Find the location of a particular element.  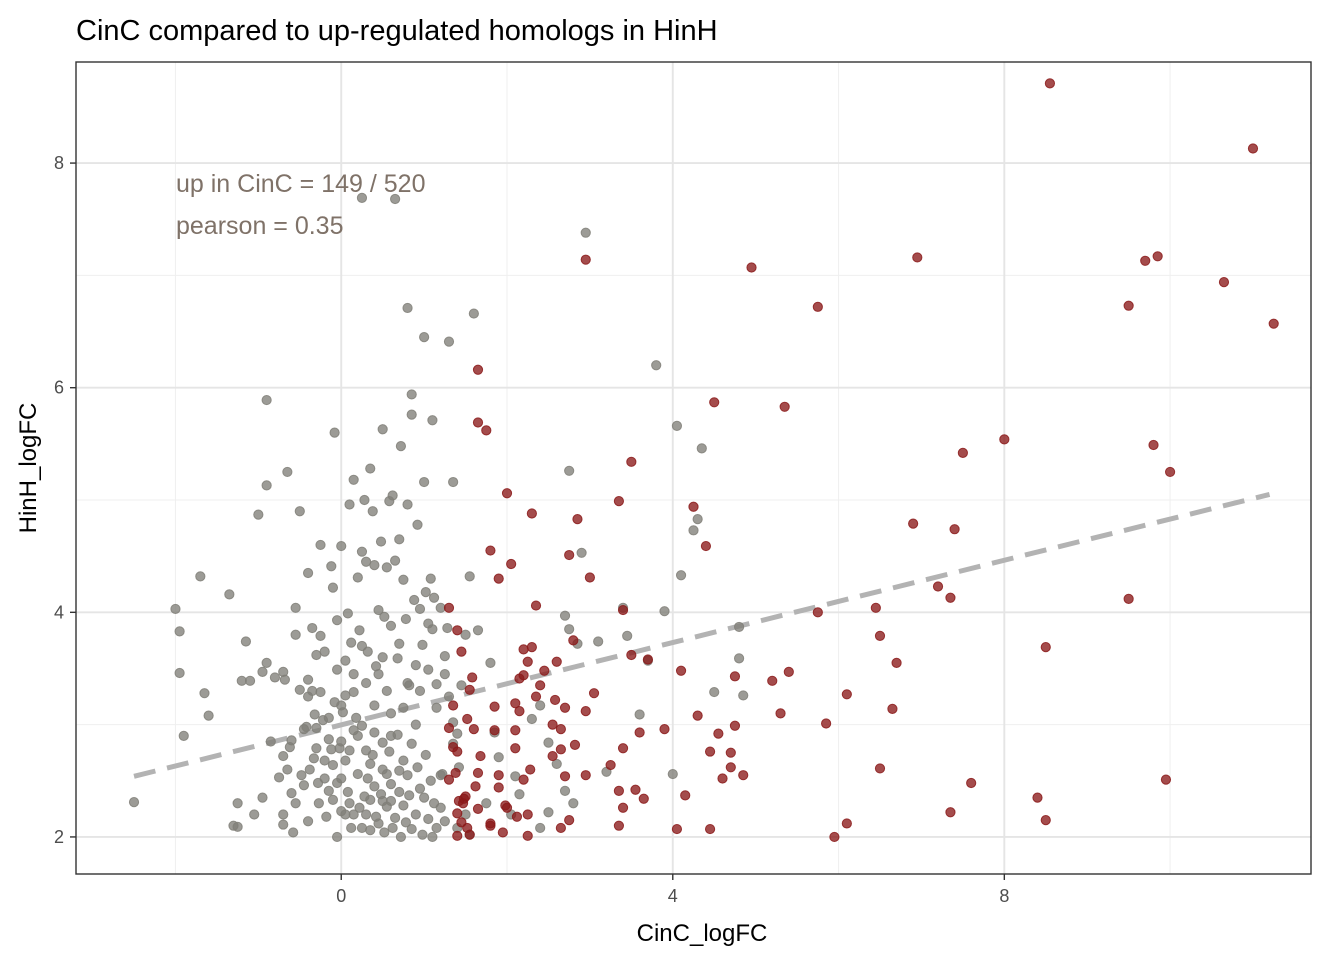

y-tick-label: 4 is located at coordinates (59, 612).